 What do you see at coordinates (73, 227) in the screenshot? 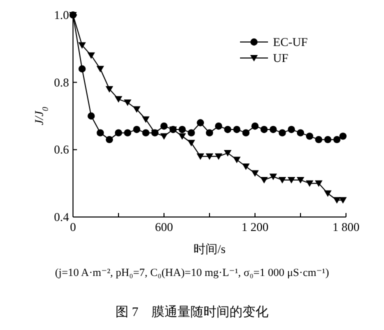
I see `x-tick-label: 0` at bounding box center [73, 227].